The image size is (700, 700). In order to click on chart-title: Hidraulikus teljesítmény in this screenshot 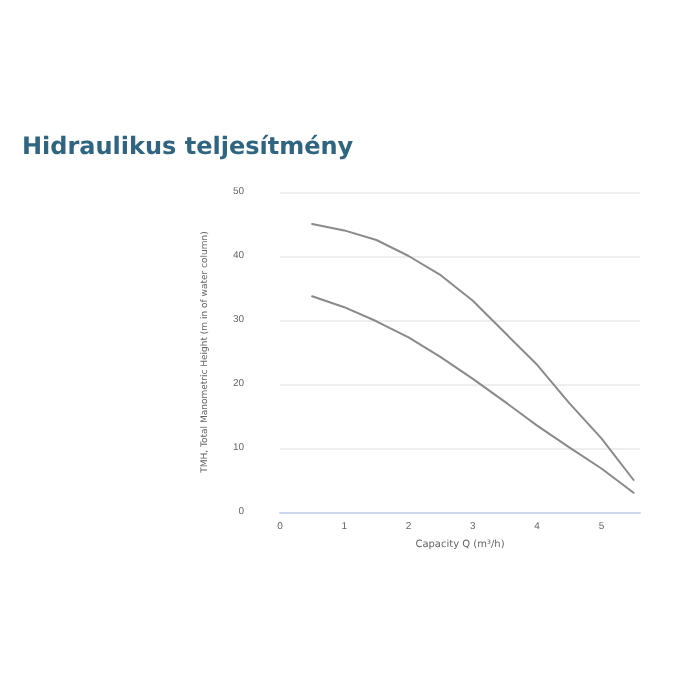, I will do `click(188, 146)`.